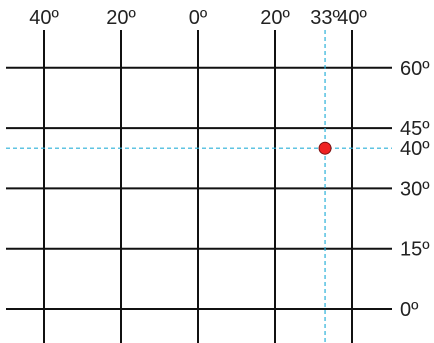 Image resolution: width=434 pixels, height=343 pixels. Describe the element at coordinates (415, 129) in the screenshot. I see `parallel-label: 45º` at that location.